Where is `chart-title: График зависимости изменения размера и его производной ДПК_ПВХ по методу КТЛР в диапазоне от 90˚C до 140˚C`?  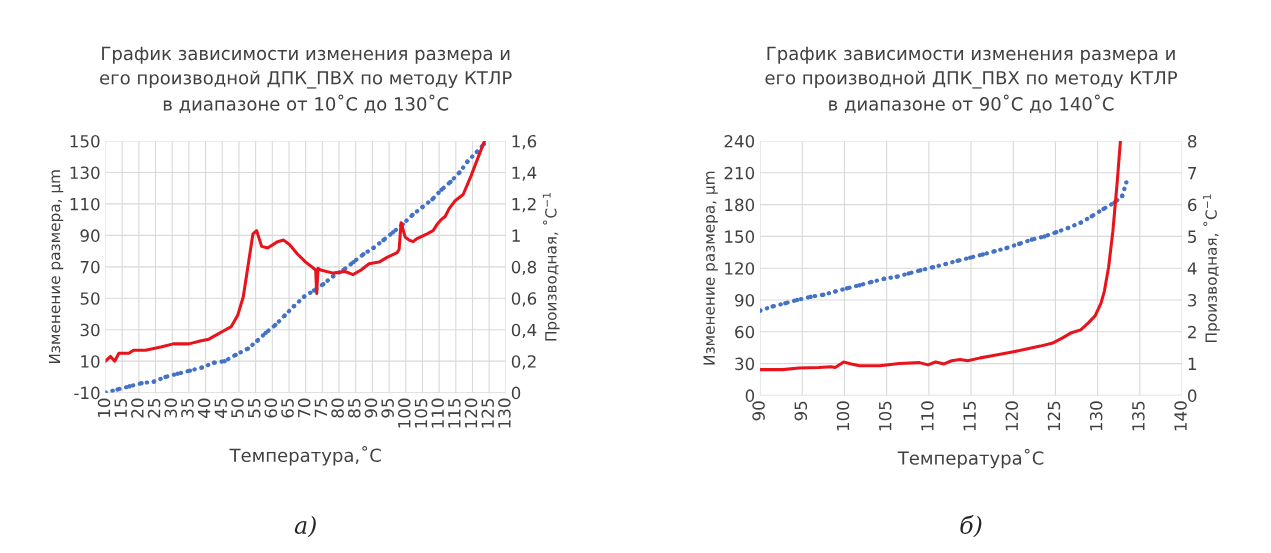 chart-title: График зависимости изменения размера и его производной ДПК_ПВХ по методу КТЛР в диапазоне от 90˚C до 140˚C is located at coordinates (971, 79).